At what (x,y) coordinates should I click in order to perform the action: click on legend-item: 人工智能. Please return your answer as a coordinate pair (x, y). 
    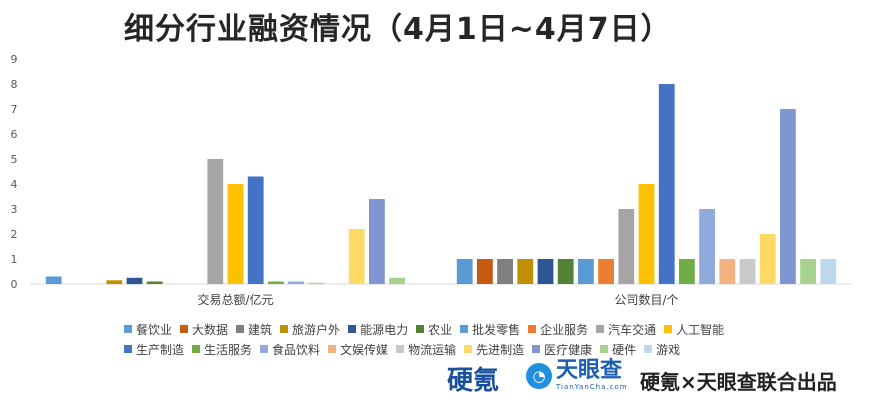
    Looking at the image, I should click on (694, 329).